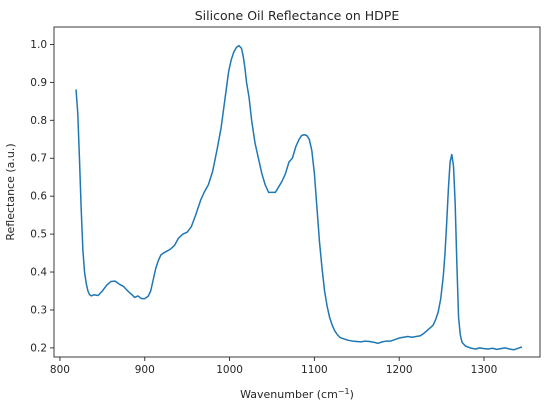 The image size is (550, 415). What do you see at coordinates (38, 197) in the screenshot?
I see `y-tick-label: 0.6` at bounding box center [38, 197].